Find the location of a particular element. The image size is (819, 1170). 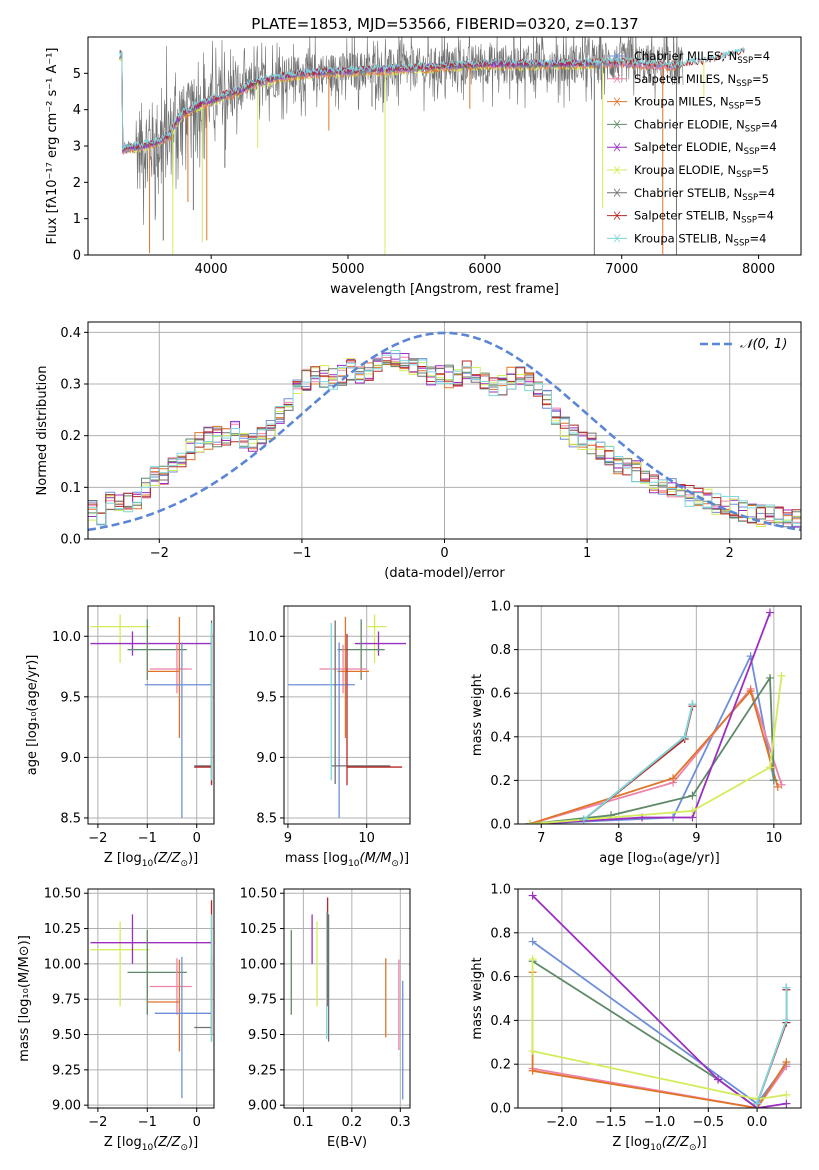

massweight_vs_age-marker-salpeter_elodie is located at coordinates (769, 612).